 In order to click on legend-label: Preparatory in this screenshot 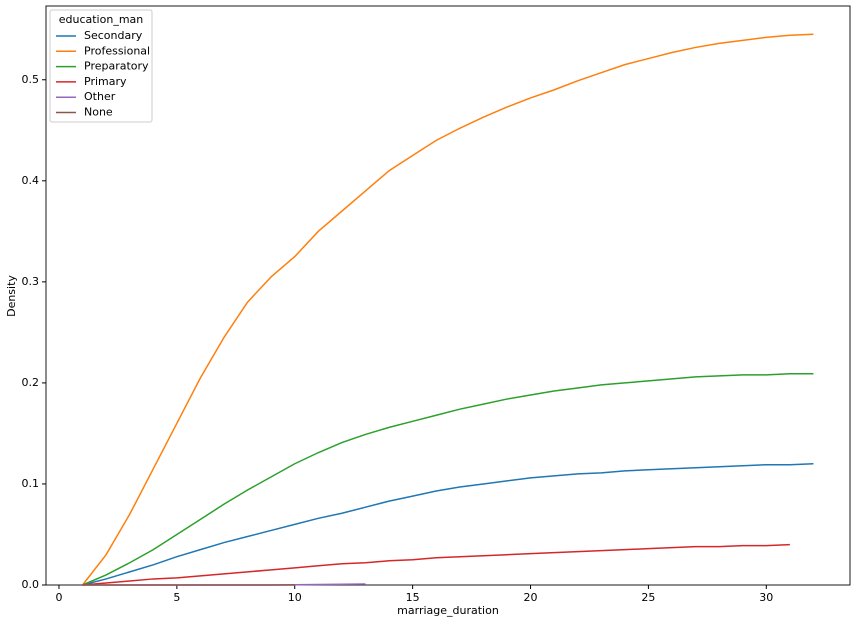, I will do `click(116, 66)`.